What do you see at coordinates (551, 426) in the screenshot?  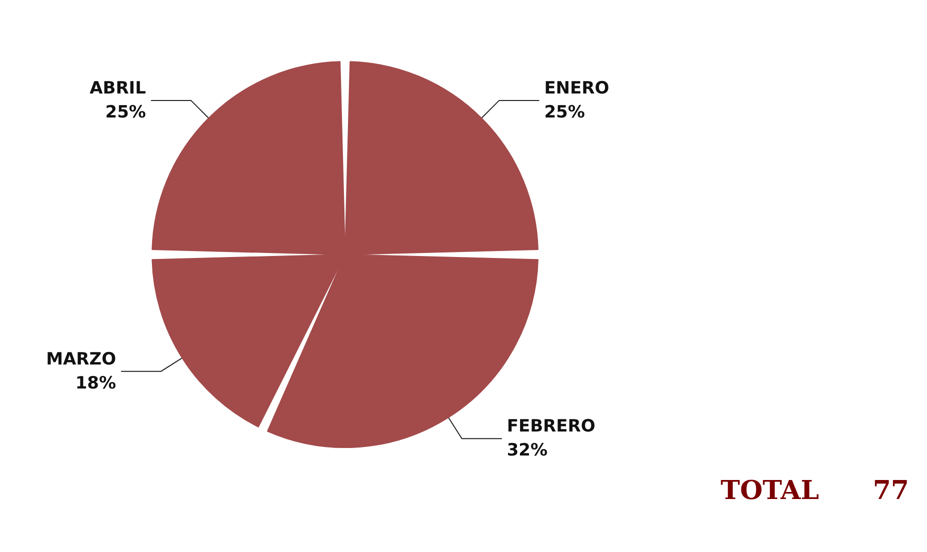 I see `slice-label: FEBRERO` at bounding box center [551, 426].